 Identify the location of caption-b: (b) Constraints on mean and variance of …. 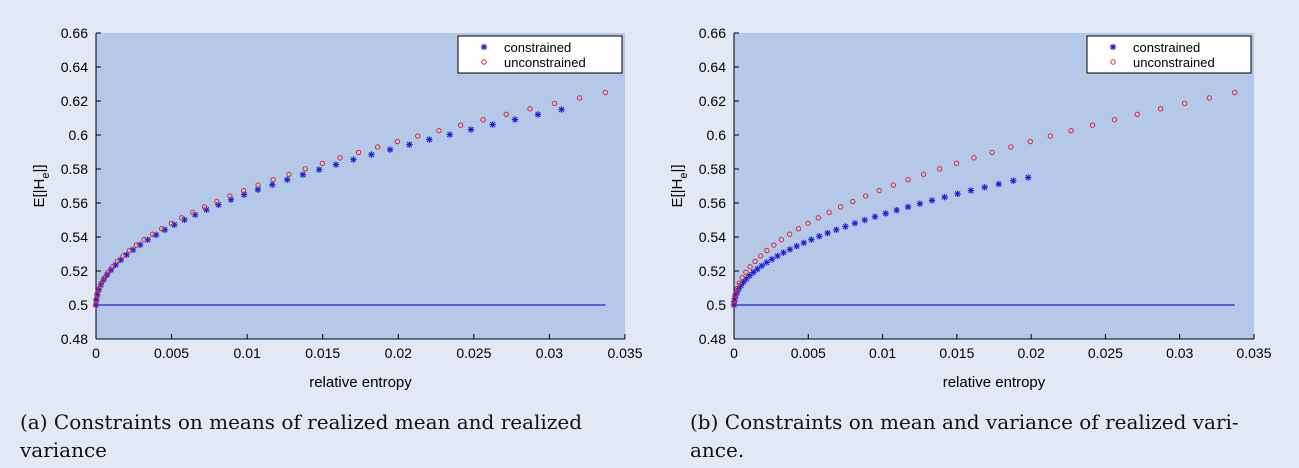
(992, 436).